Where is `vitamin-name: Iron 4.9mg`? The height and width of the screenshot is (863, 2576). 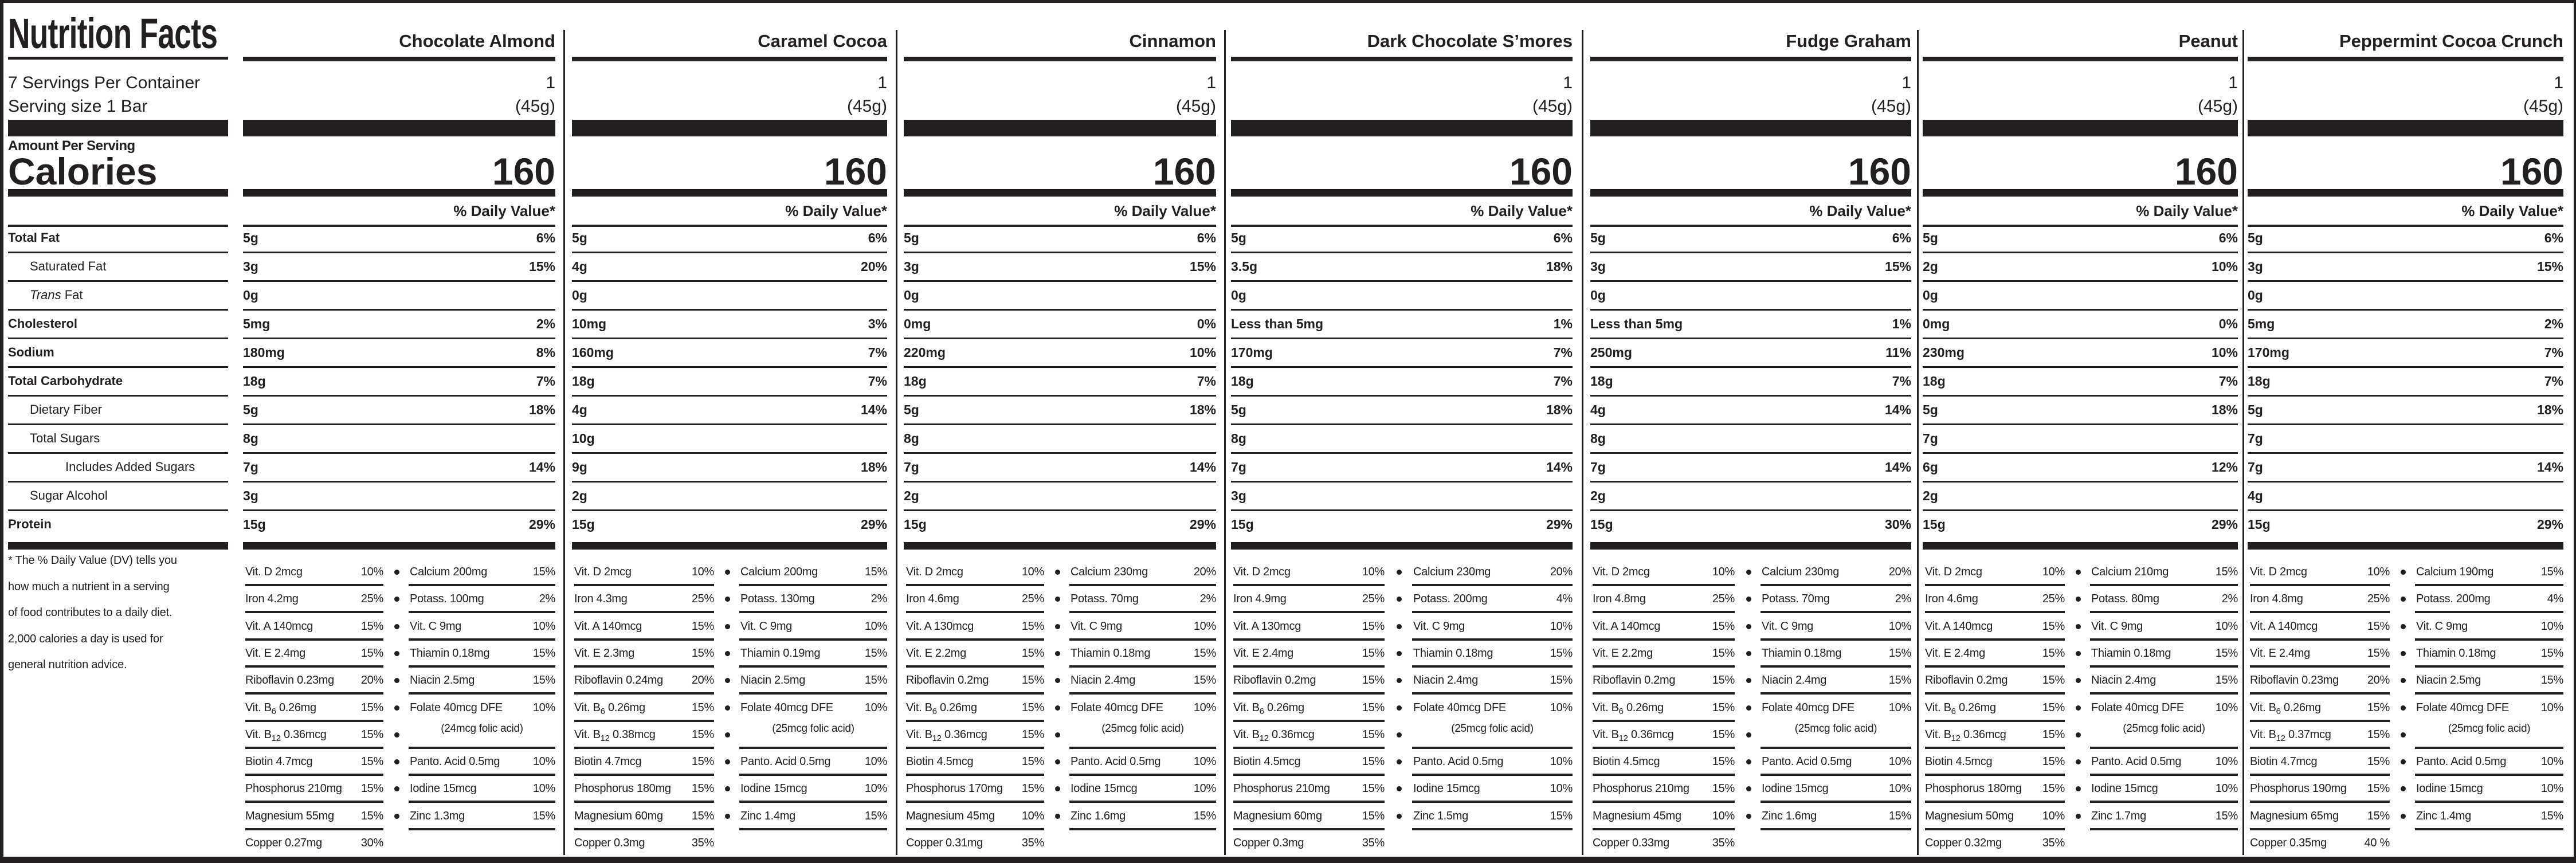 vitamin-name: Iron 4.9mg is located at coordinates (1260, 600).